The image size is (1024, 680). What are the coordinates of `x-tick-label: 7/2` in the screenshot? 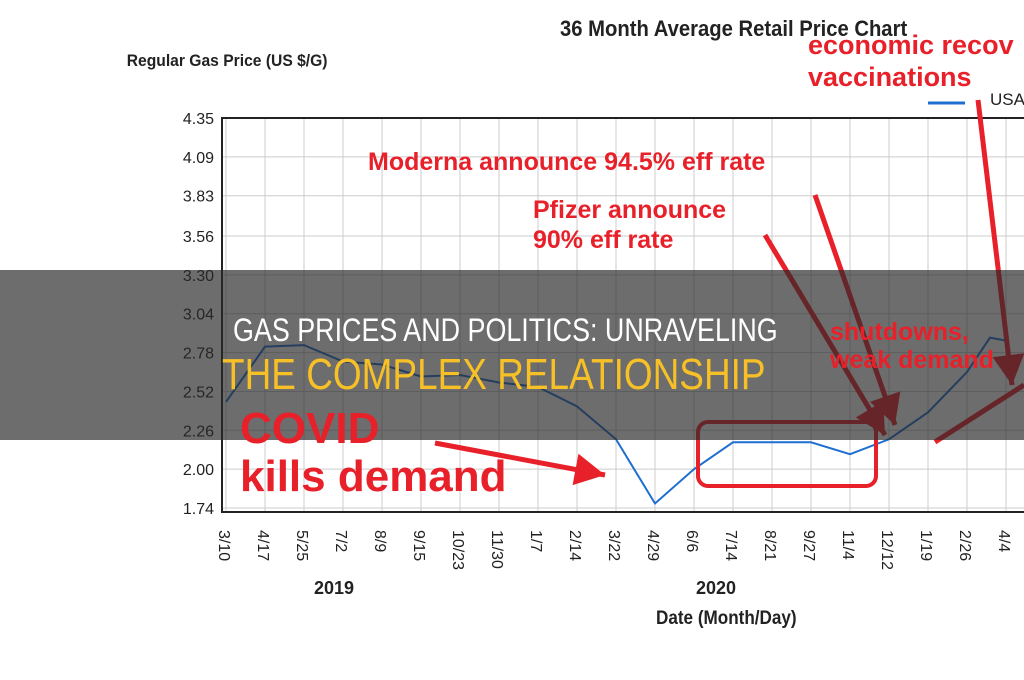 It's located at (340, 541).